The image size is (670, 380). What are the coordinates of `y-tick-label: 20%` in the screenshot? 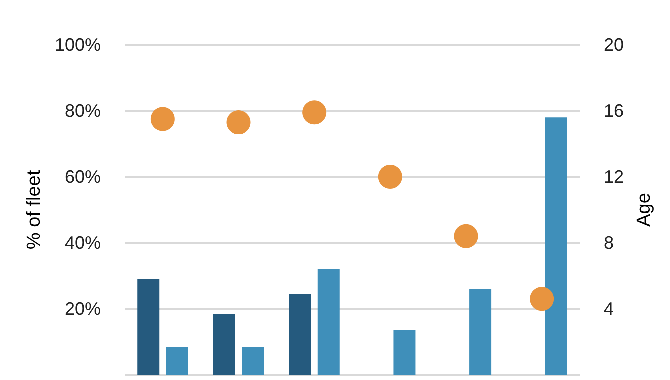 It's located at (82, 309).